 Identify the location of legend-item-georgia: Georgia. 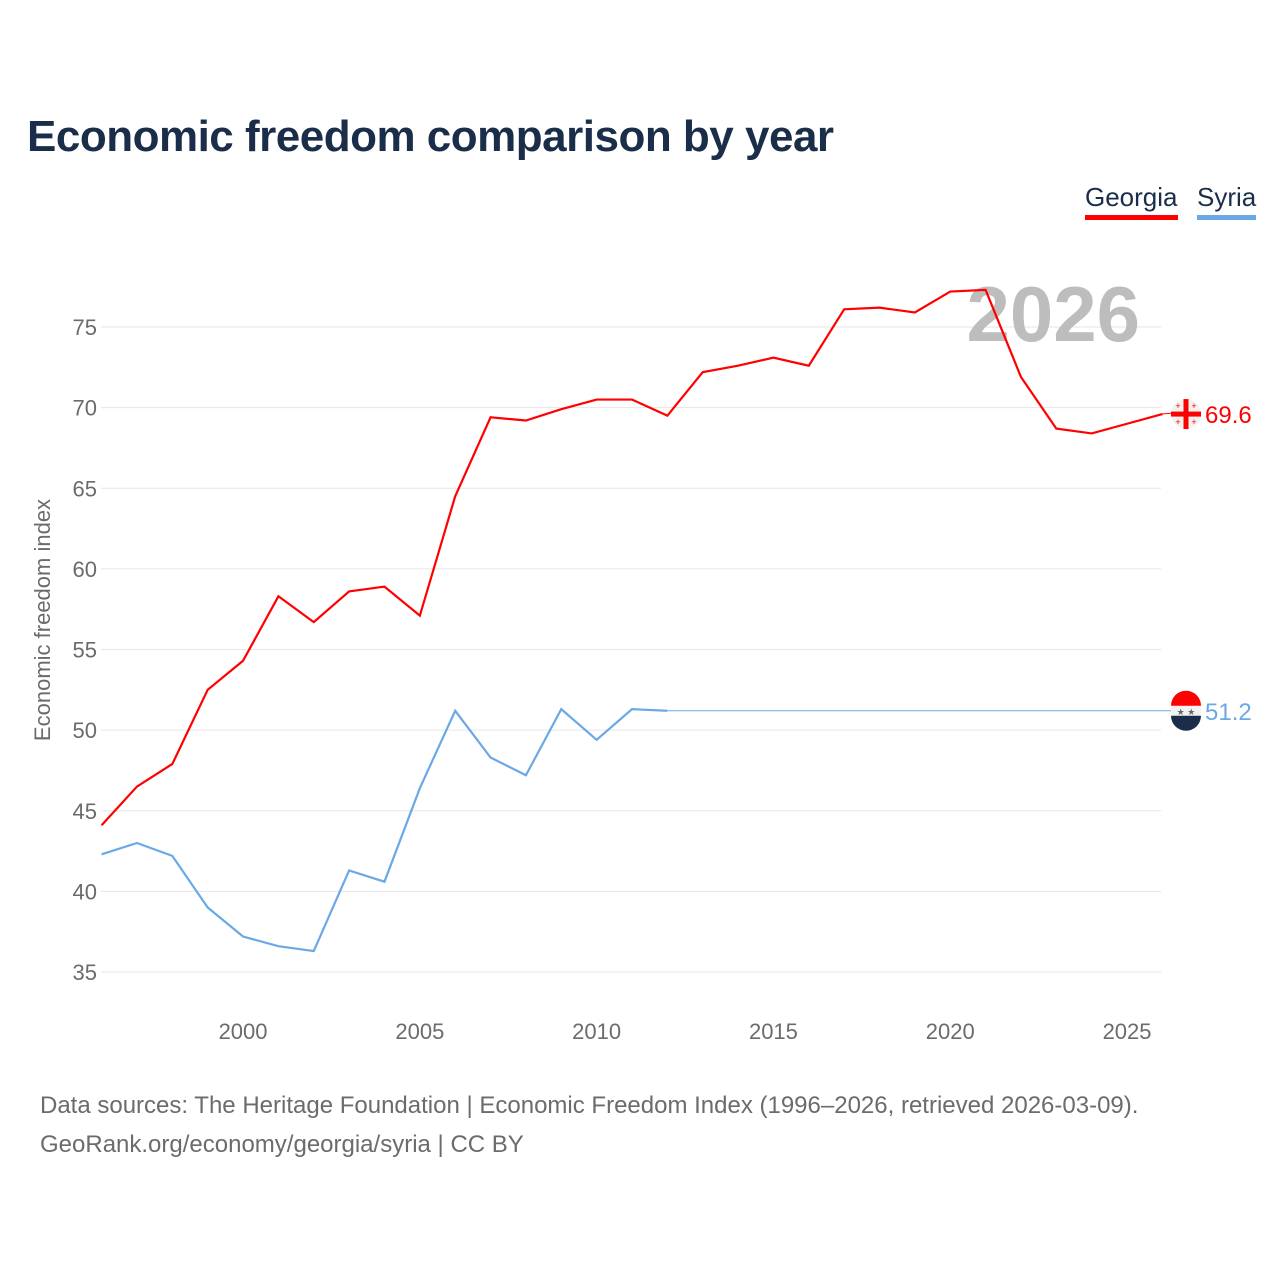
(1131, 201).